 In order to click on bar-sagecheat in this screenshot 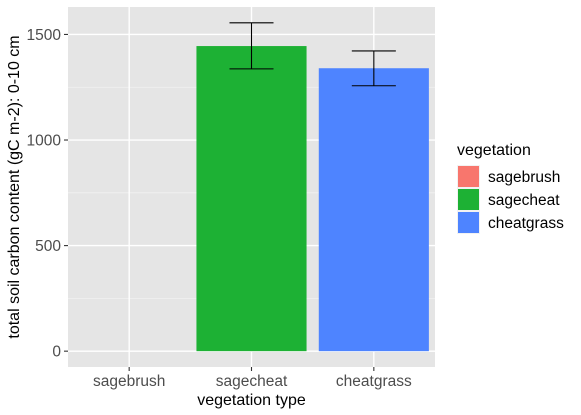, I will do `click(251, 199)`.